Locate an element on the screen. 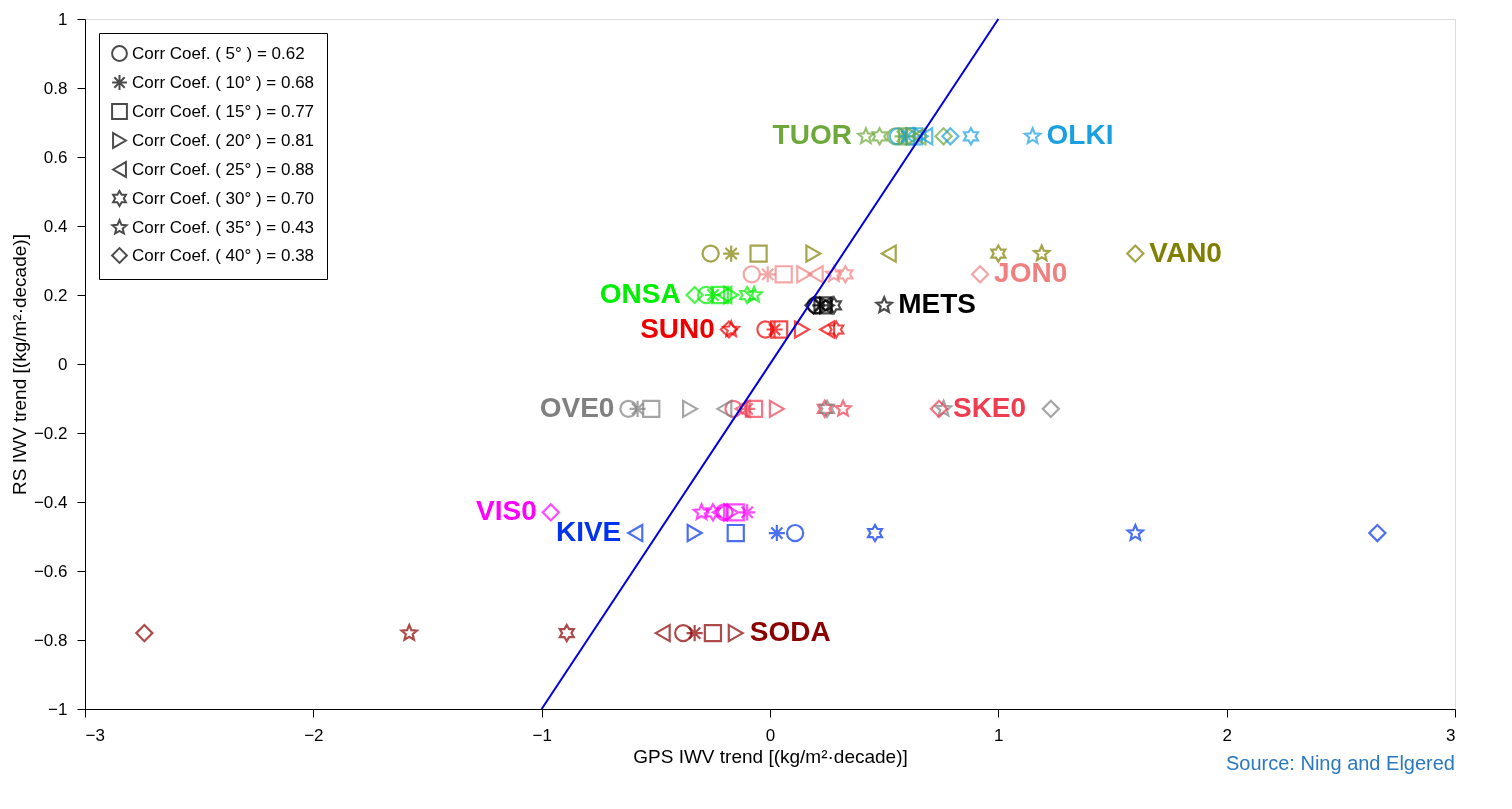  y-tick-label: −0.6 is located at coordinates (50, 571).